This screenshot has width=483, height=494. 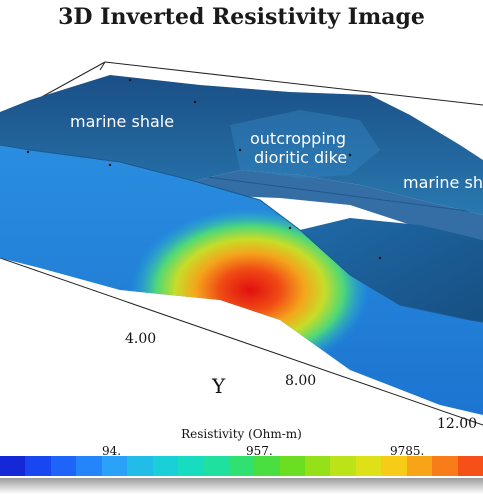 I want to click on right-face, so click(x=391, y=270).